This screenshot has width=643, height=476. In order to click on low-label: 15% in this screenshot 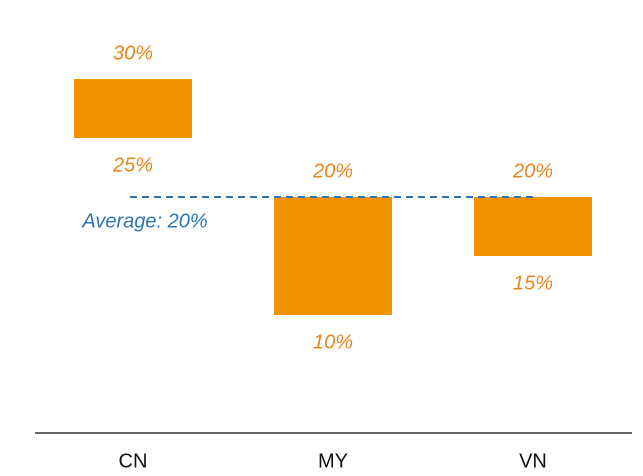, I will do `click(533, 283)`.